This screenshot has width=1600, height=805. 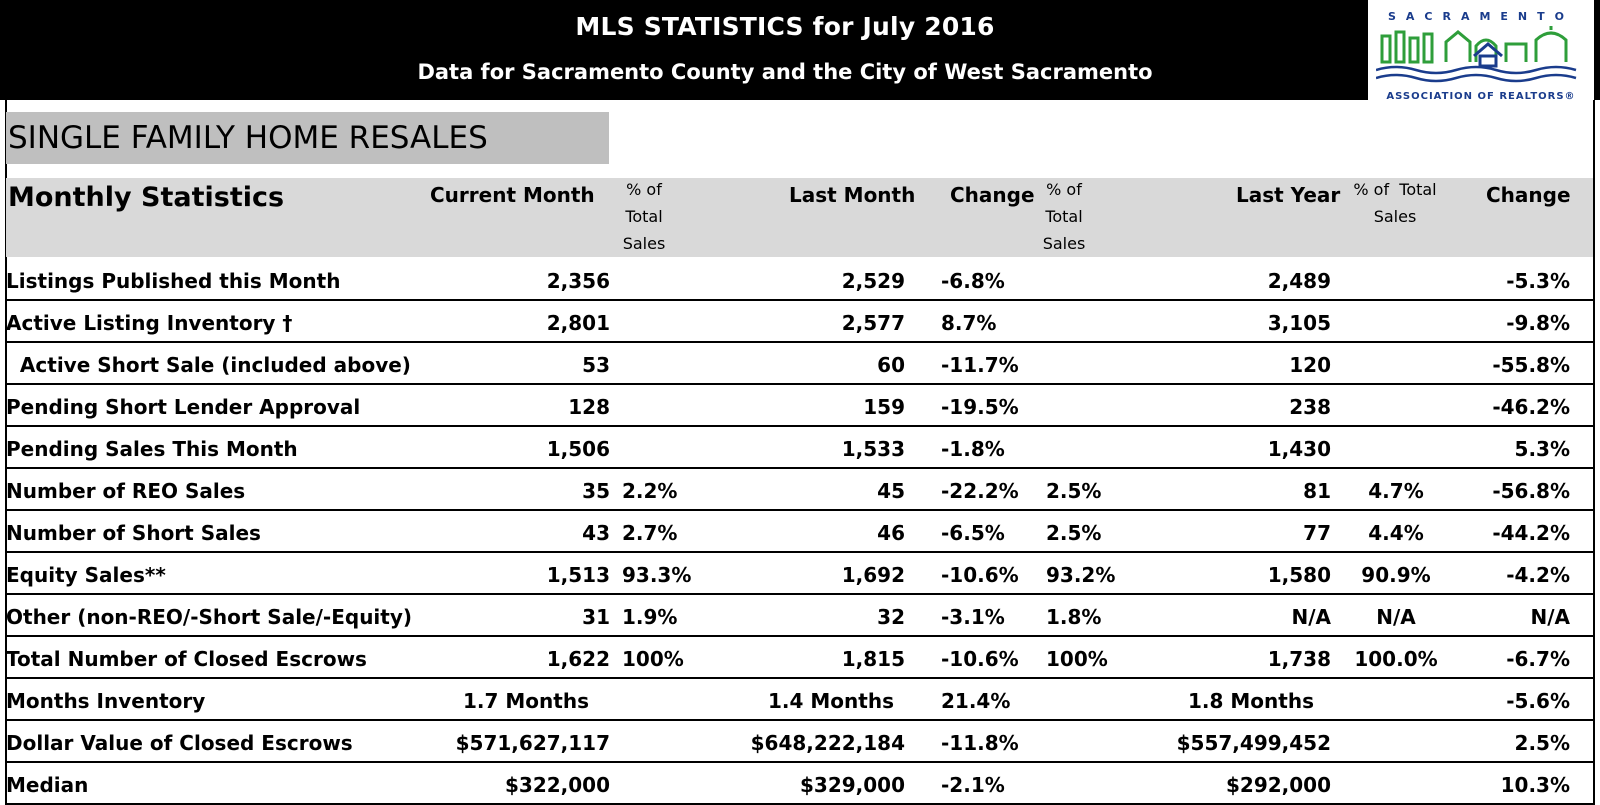 I want to click on cell-change-1: -6.8%, so click(x=973, y=281).